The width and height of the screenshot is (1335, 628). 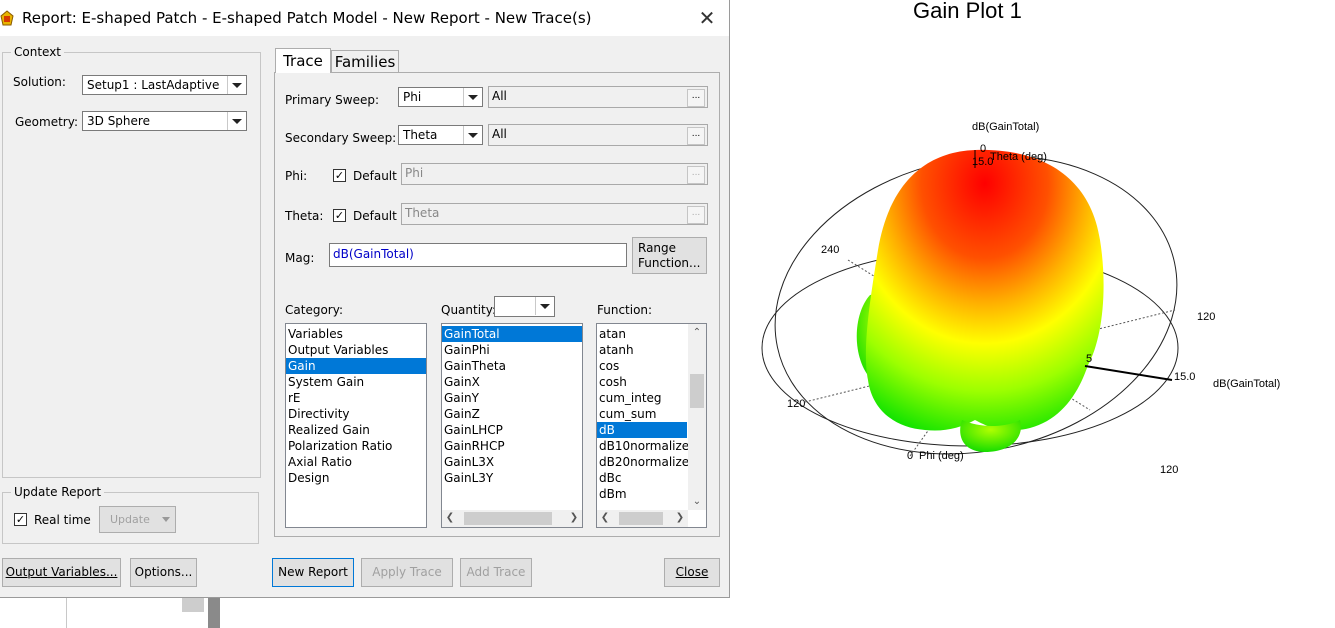 What do you see at coordinates (625, 310) in the screenshot?
I see `function-label: Function:` at bounding box center [625, 310].